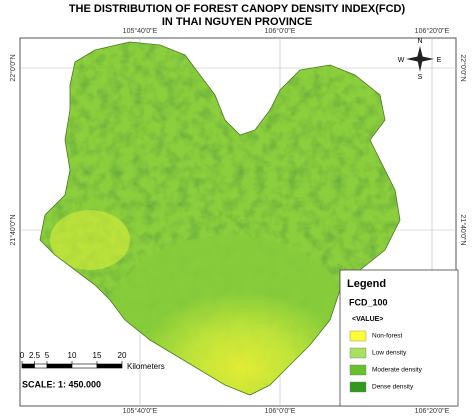 This screenshot has height=416, width=474. Describe the element at coordinates (397, 370) in the screenshot. I see `legend-label: Moderate density` at that location.